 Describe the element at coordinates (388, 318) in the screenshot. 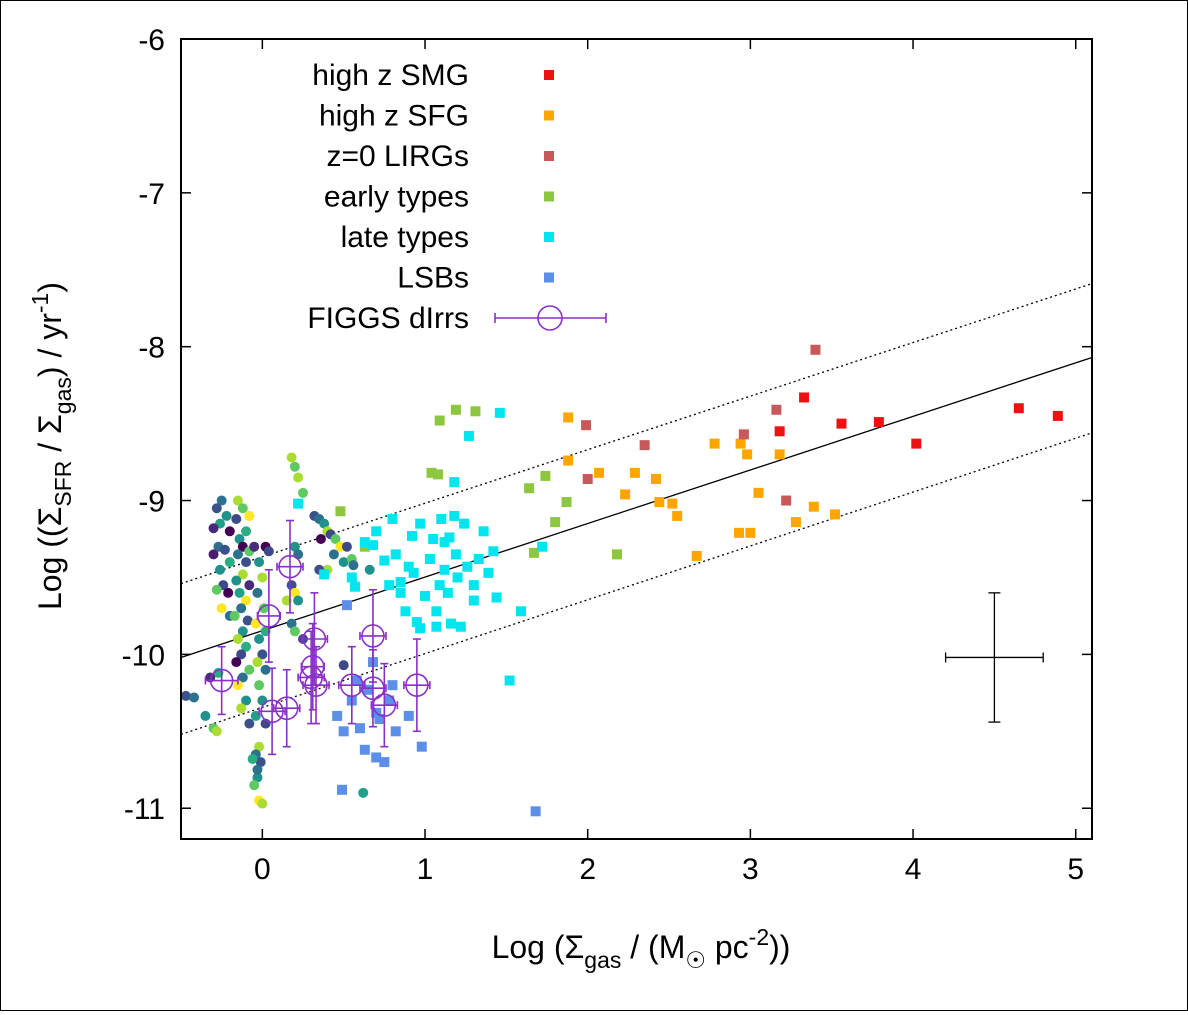

I see `legend-label: FIGGS dIrrs` at that location.